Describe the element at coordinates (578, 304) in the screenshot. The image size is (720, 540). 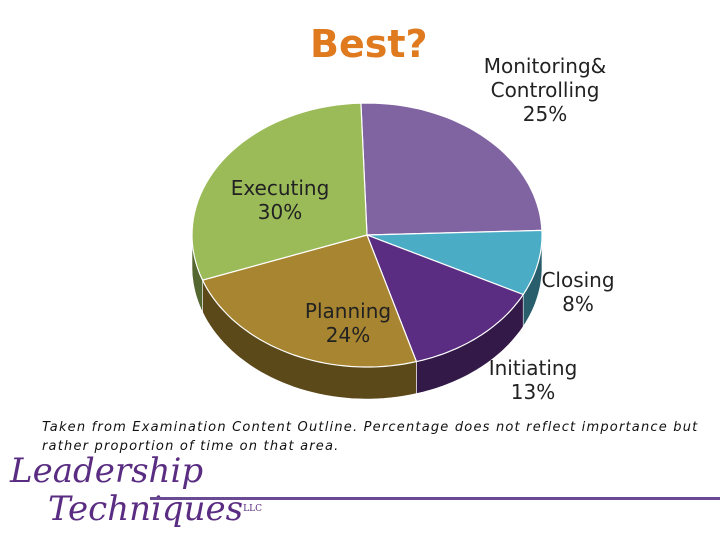
I see `value-label: 8%` at that location.